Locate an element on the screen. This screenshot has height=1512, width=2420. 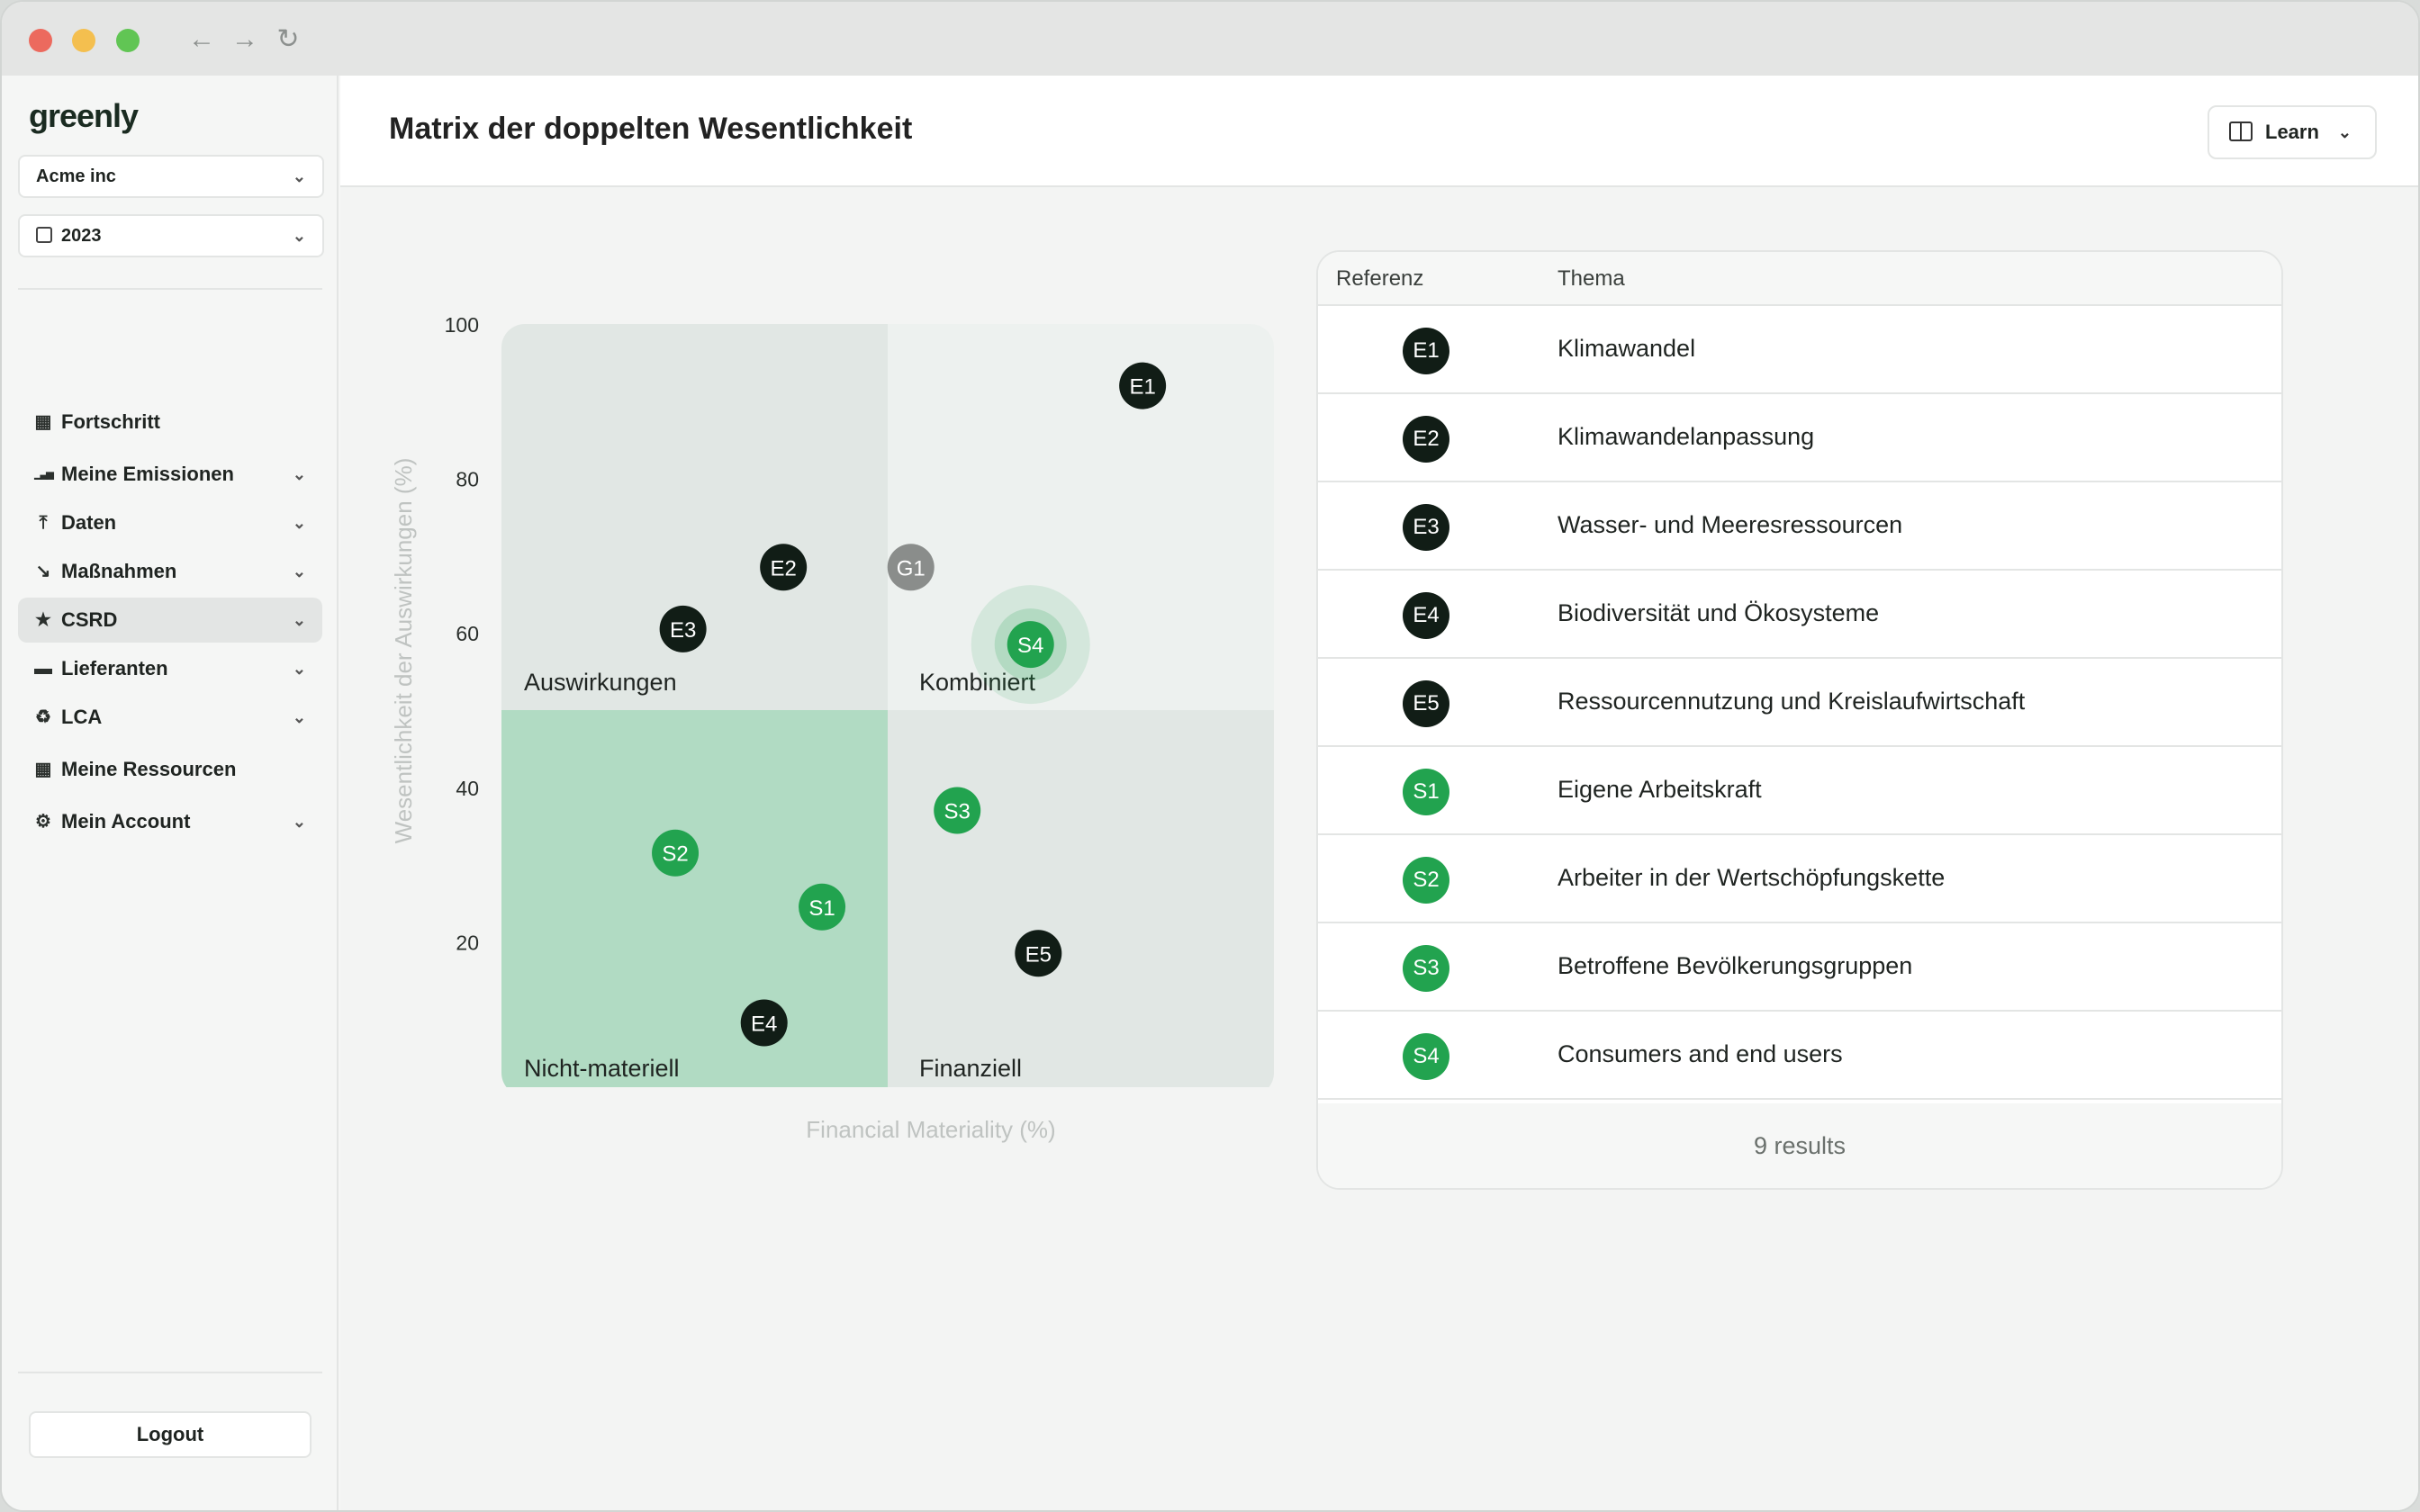
table-row: E4 Biodiversität und Ökosysteme is located at coordinates (1799, 615).